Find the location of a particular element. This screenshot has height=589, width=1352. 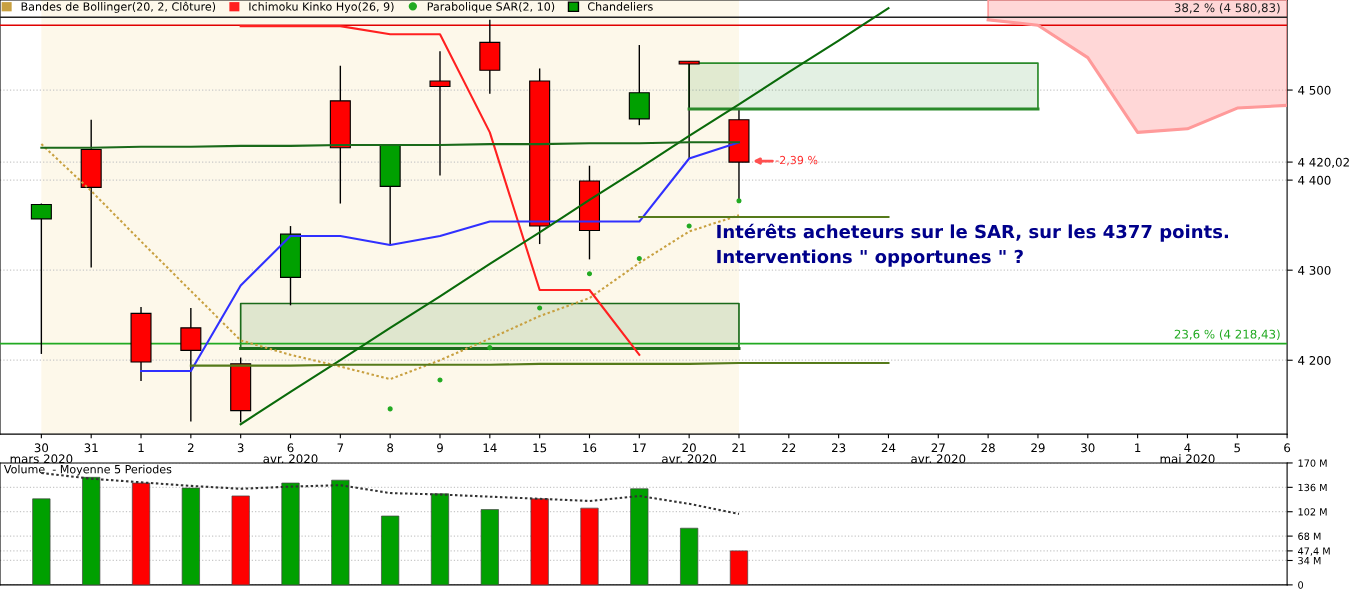

y-tick-label: 102 M is located at coordinates (1312, 512).